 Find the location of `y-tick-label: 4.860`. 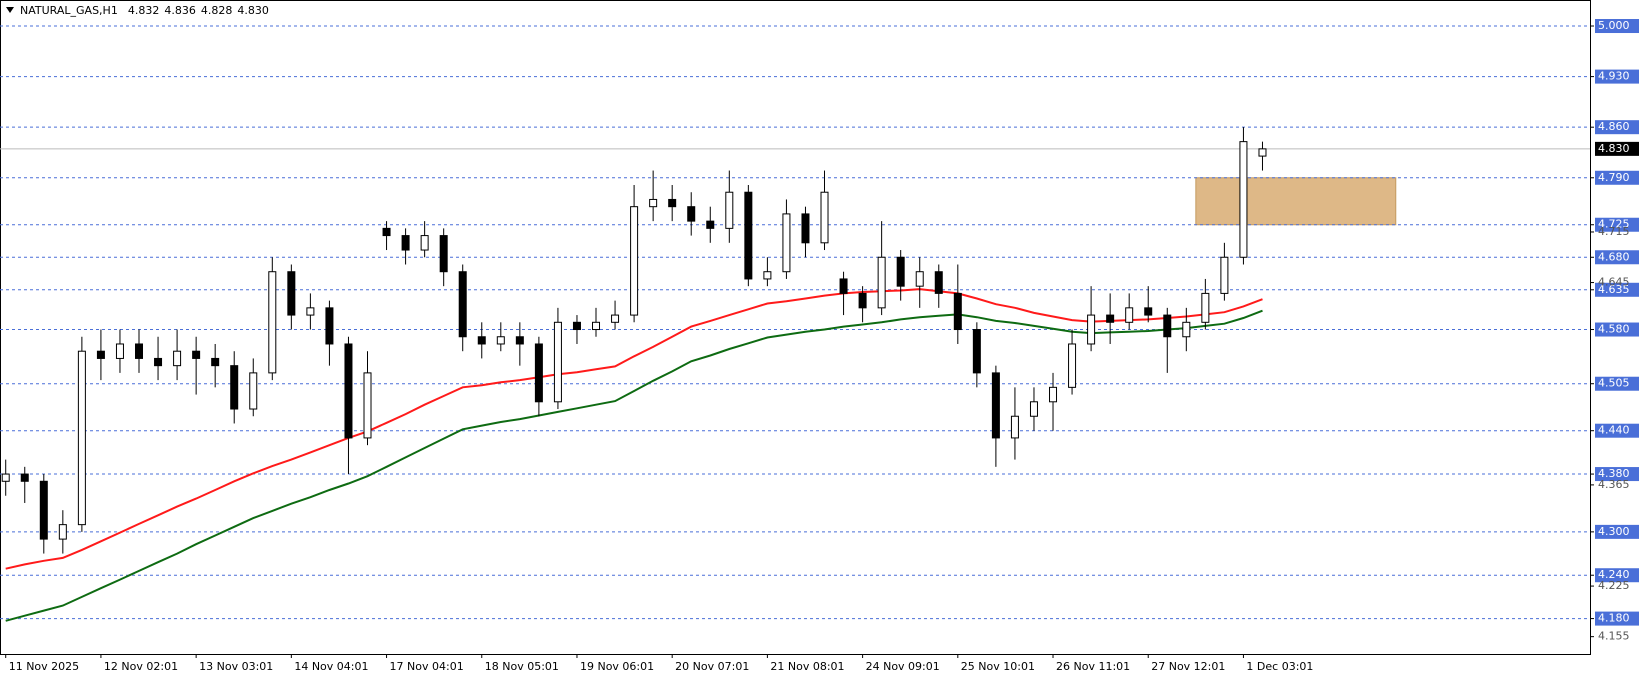

y-tick-label: 4.860 is located at coordinates (1614, 126).